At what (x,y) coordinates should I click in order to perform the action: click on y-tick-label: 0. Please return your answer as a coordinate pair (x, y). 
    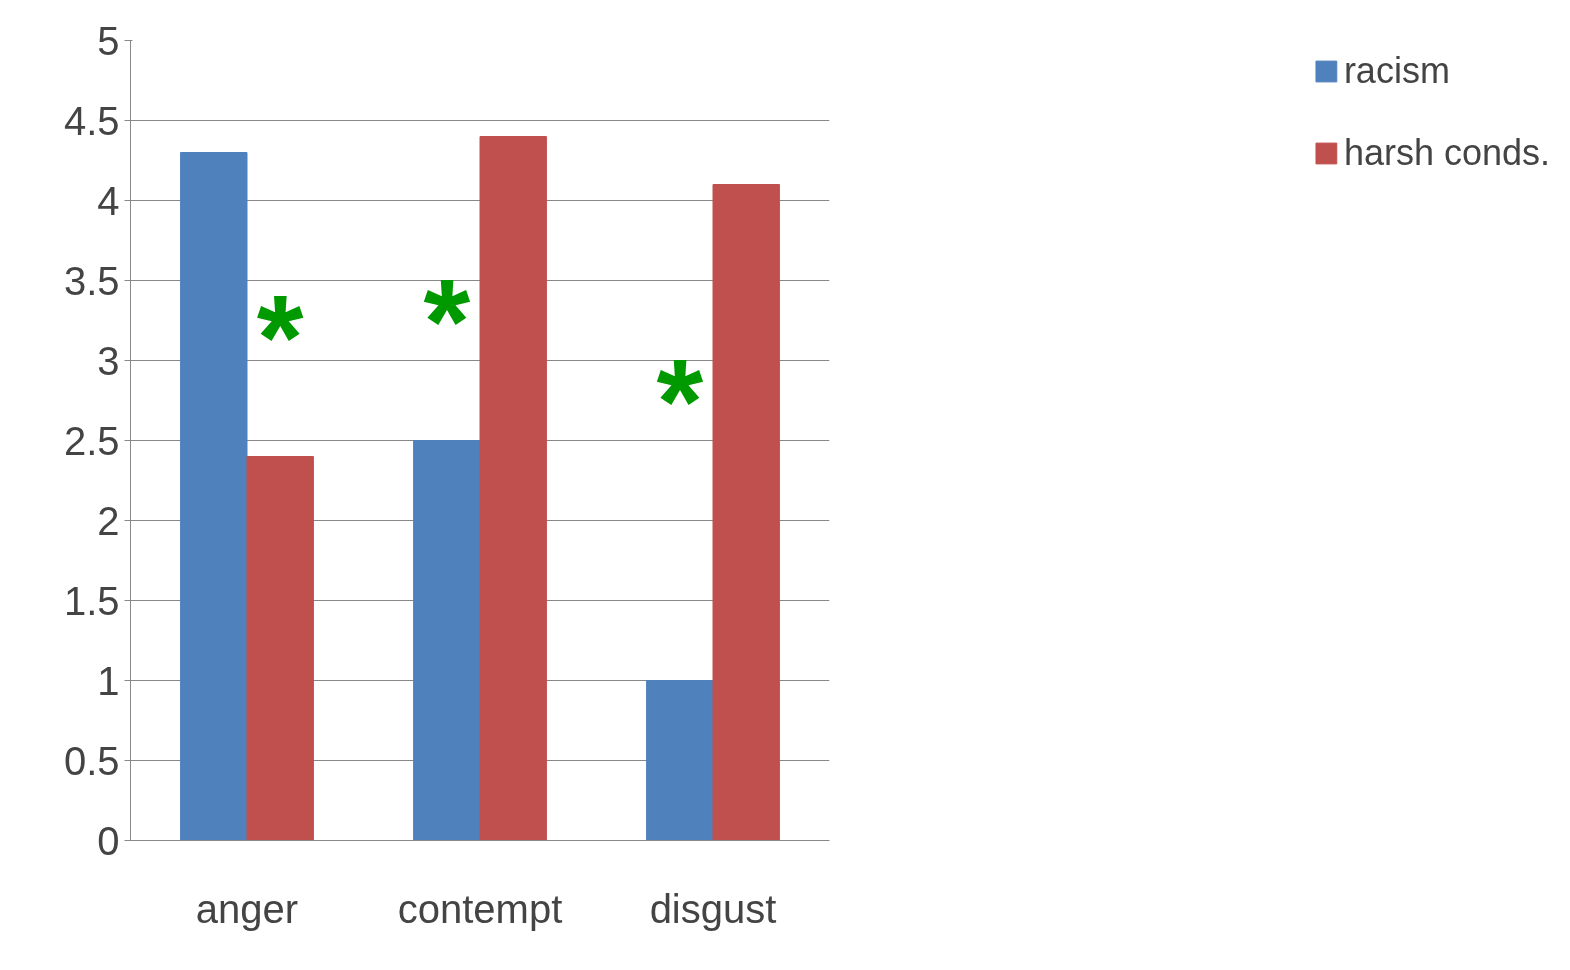
    Looking at the image, I should click on (108, 840).